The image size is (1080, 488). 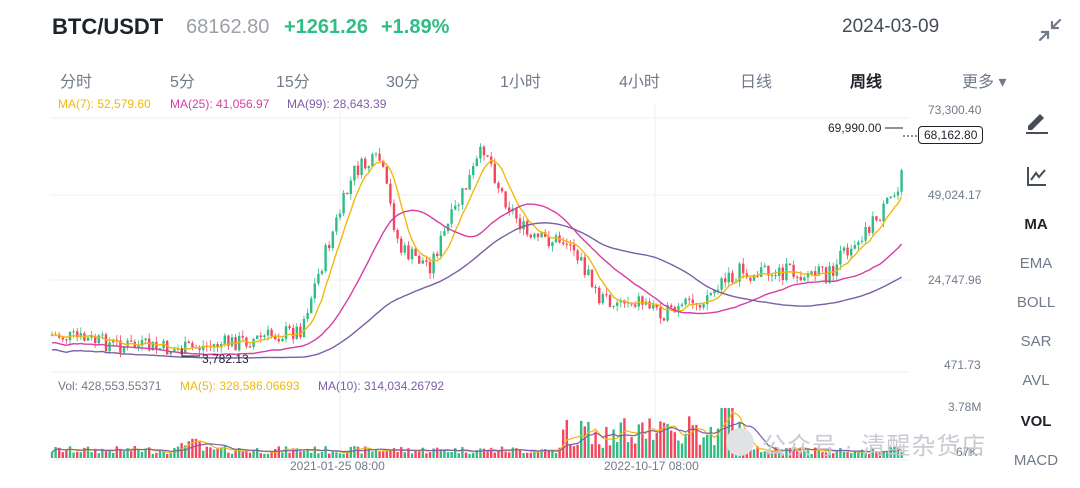 What do you see at coordinates (1036, 380) in the screenshot?
I see `indicator-avl: AVL` at bounding box center [1036, 380].